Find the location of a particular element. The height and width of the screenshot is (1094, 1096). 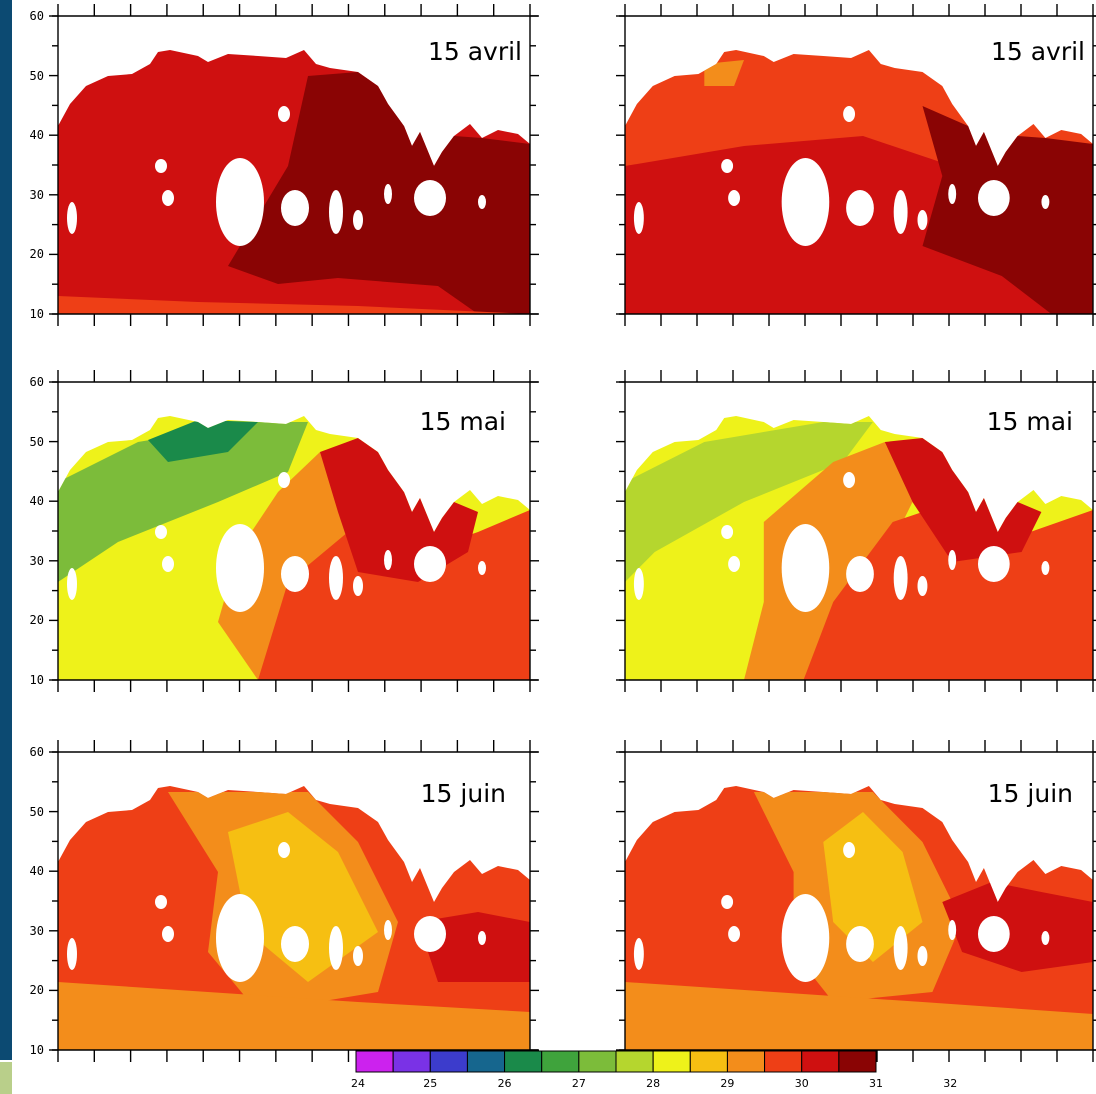

map-panel-june-2: 15 juin is located at coordinates (838, 901).